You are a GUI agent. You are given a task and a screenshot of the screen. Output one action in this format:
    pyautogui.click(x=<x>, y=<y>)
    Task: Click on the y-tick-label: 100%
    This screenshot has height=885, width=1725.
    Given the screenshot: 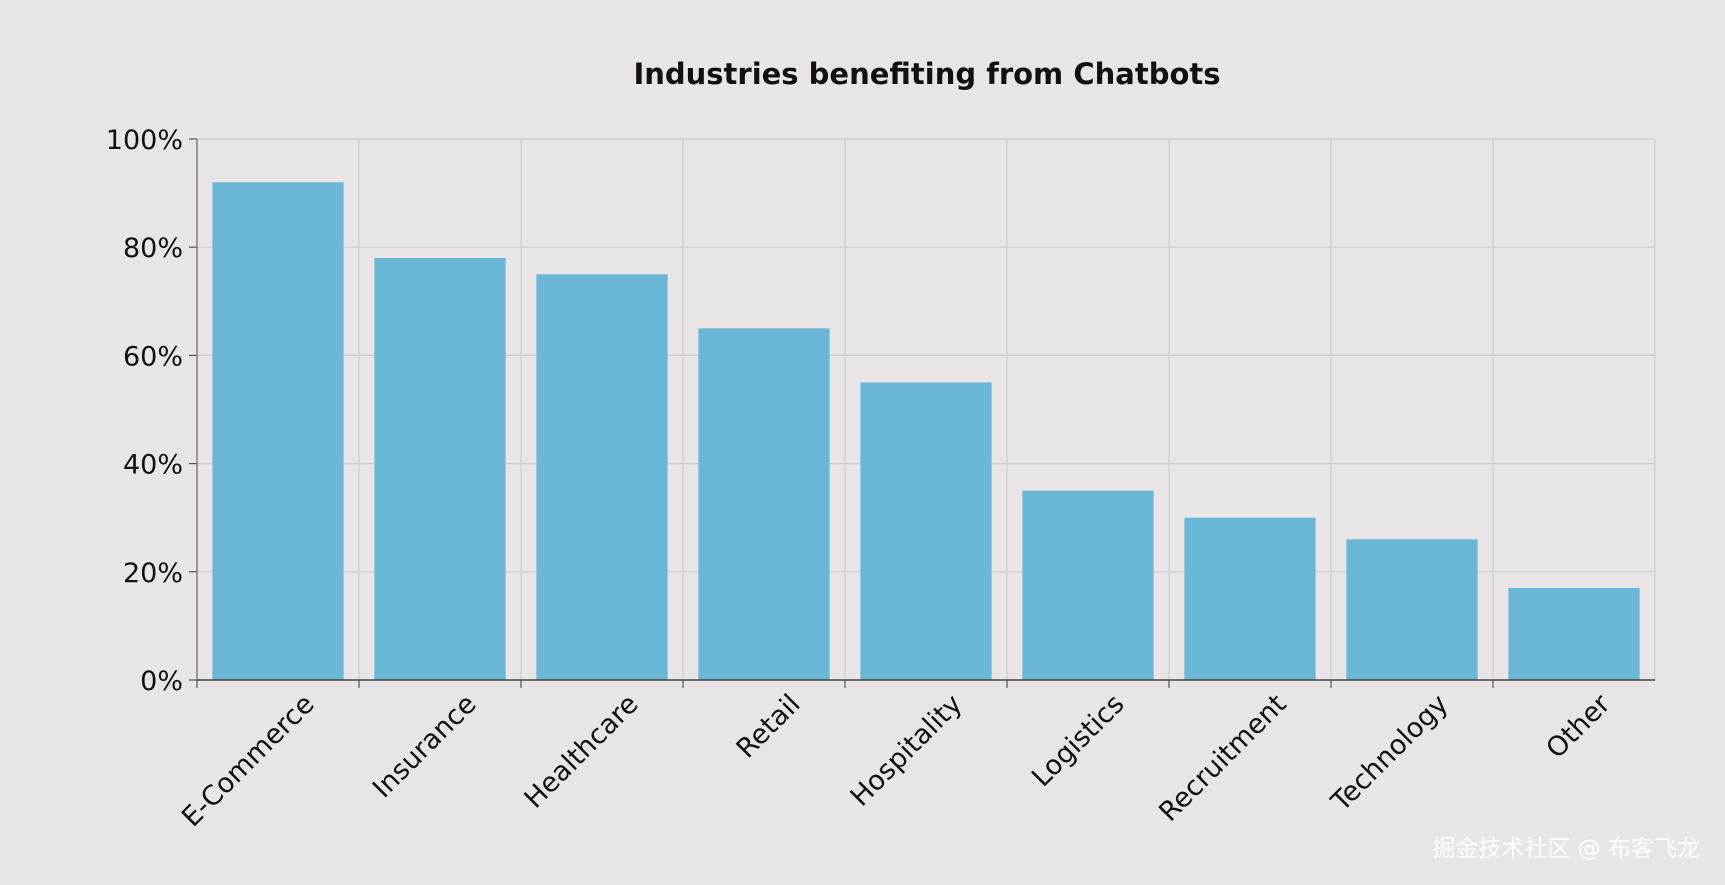 What is the action you would take?
    pyautogui.click(x=144, y=140)
    